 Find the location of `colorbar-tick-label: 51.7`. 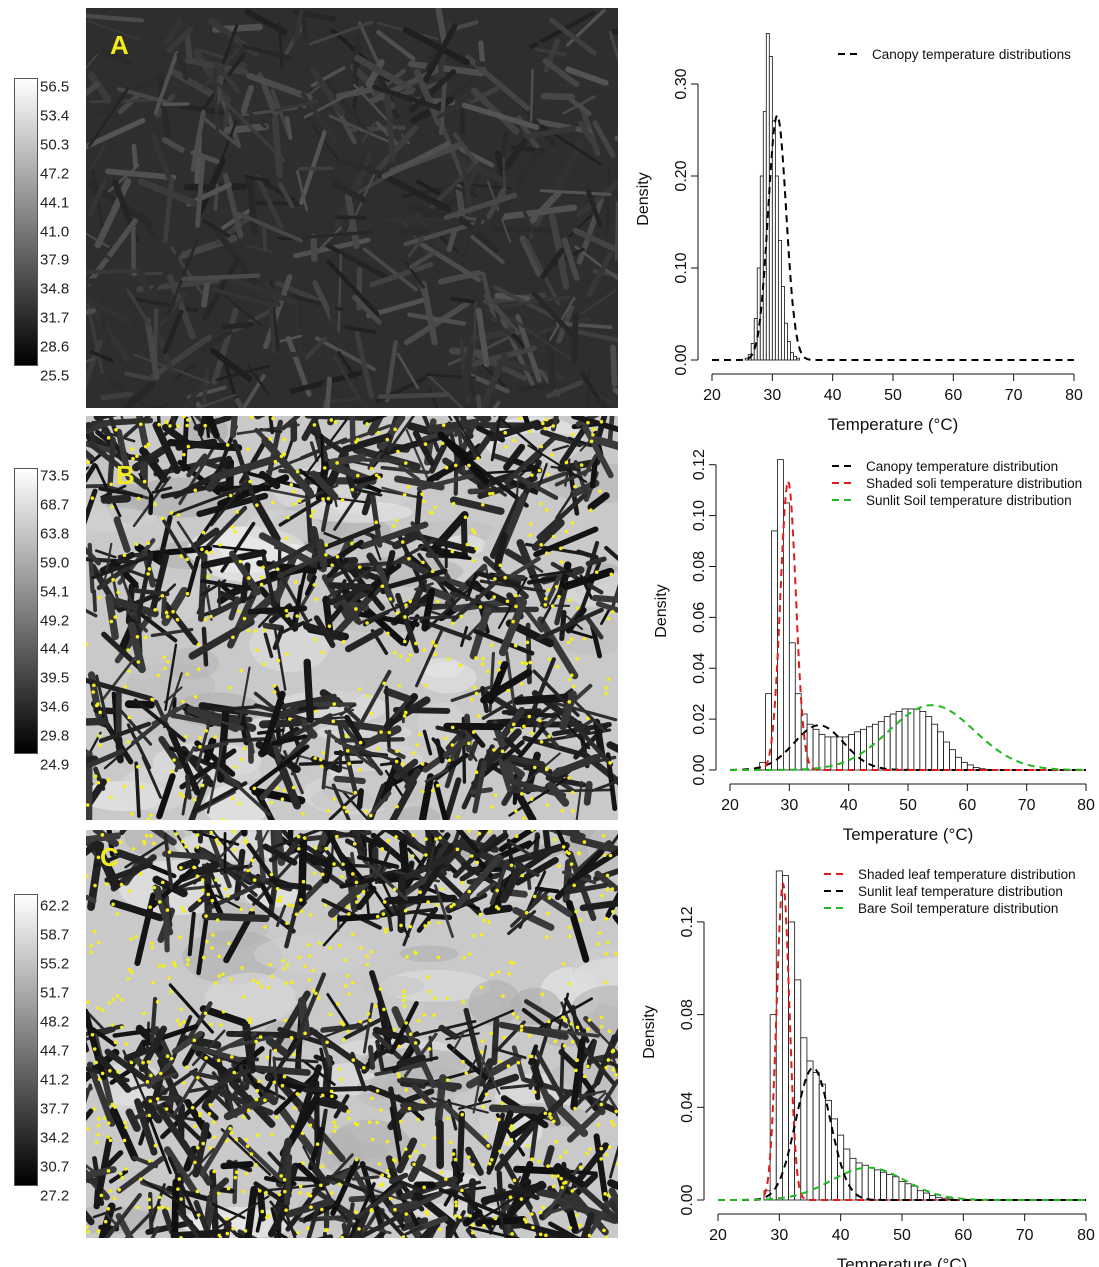

colorbar-tick-label: 51.7 is located at coordinates (54, 993).